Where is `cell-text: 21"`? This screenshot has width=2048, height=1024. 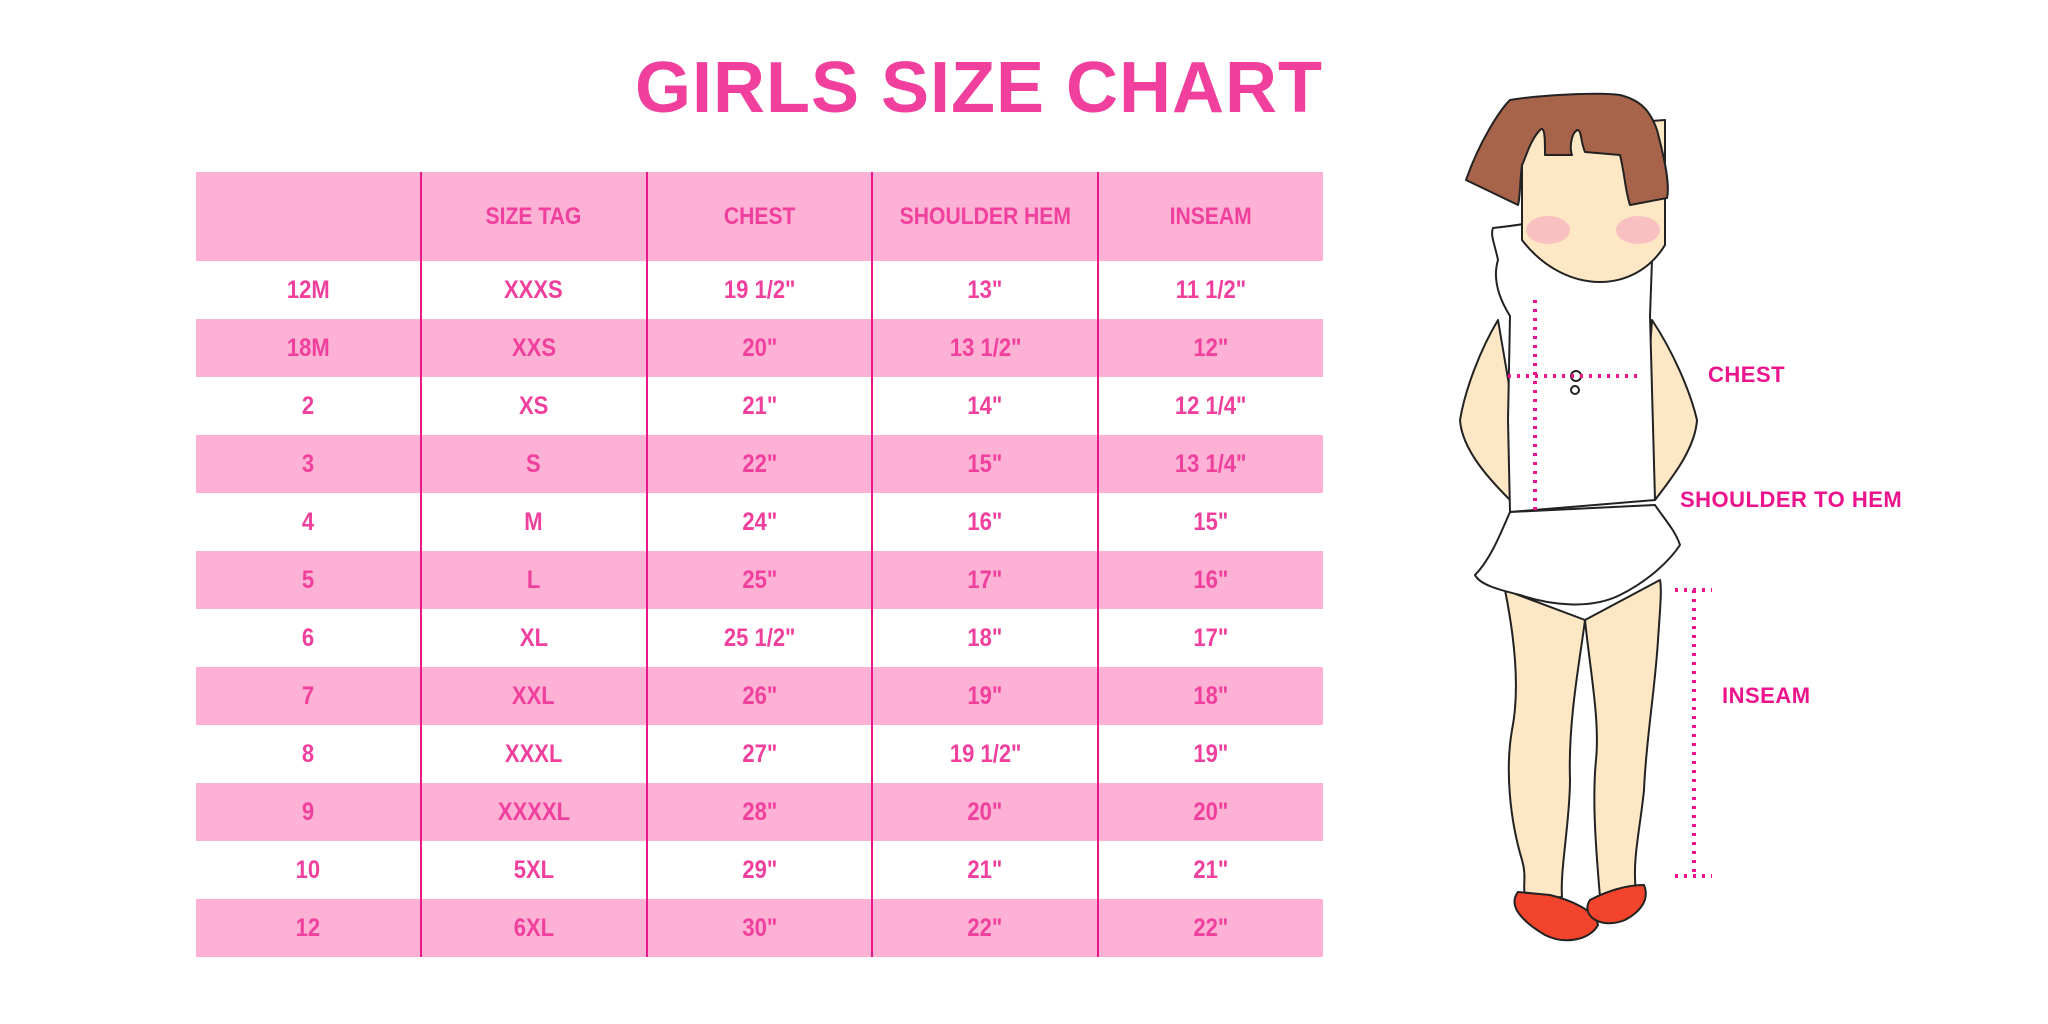
cell-text: 21" is located at coordinates (1211, 869).